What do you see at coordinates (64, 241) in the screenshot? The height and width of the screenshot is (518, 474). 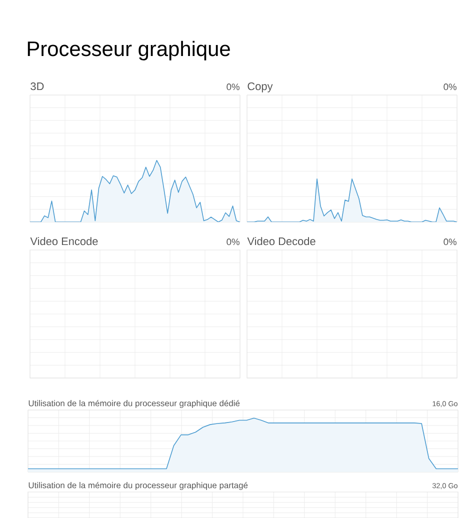 I see `text: Video Encode` at bounding box center [64, 241].